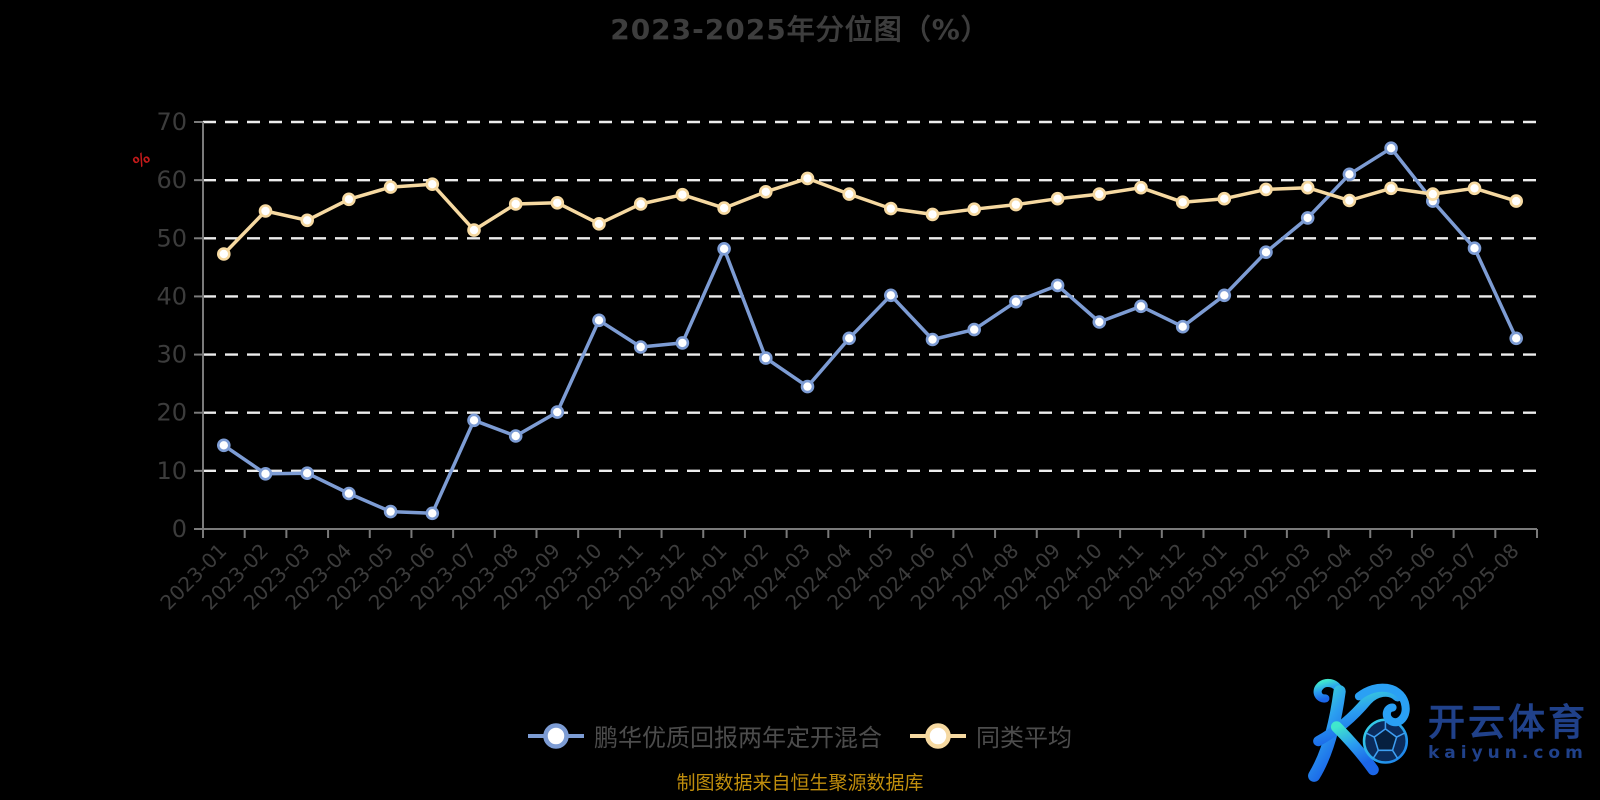  What do you see at coordinates (738, 738) in the screenshot?
I see `legend-label-fund: 鹏华优质回报两年定开混合` at bounding box center [738, 738].